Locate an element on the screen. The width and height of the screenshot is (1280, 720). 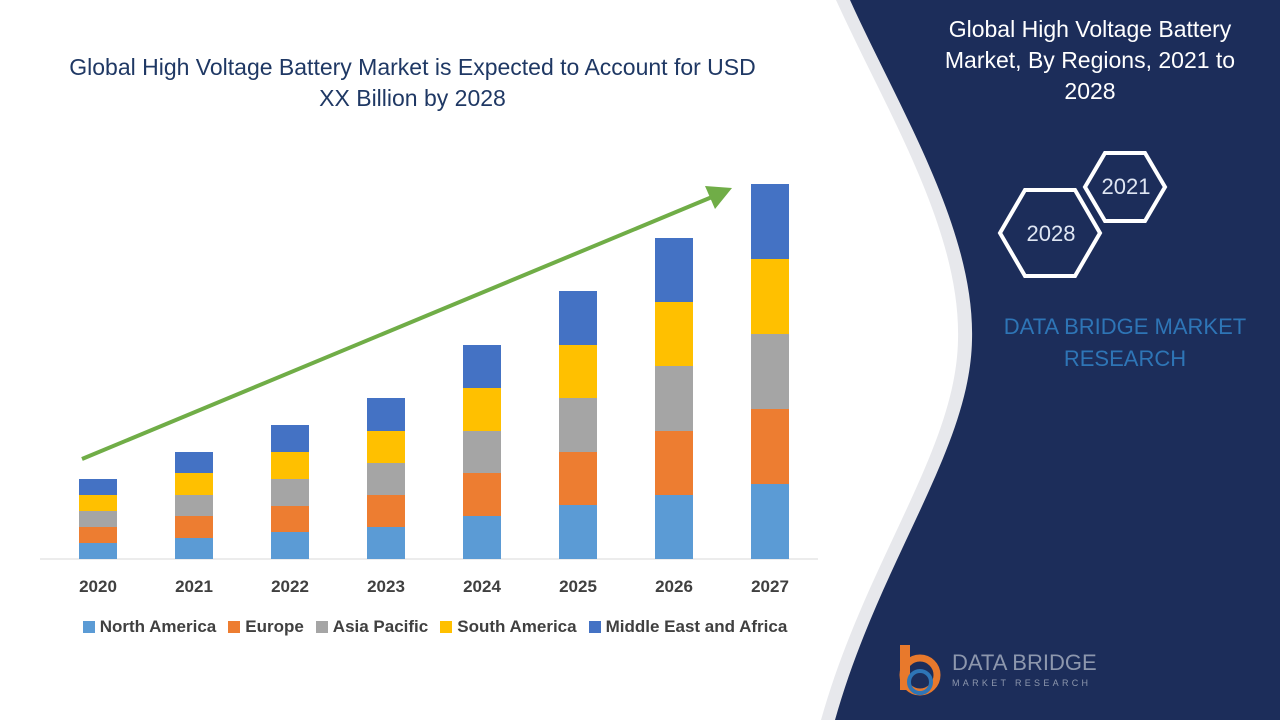
x-tick-label: 2022 is located at coordinates (290, 586).